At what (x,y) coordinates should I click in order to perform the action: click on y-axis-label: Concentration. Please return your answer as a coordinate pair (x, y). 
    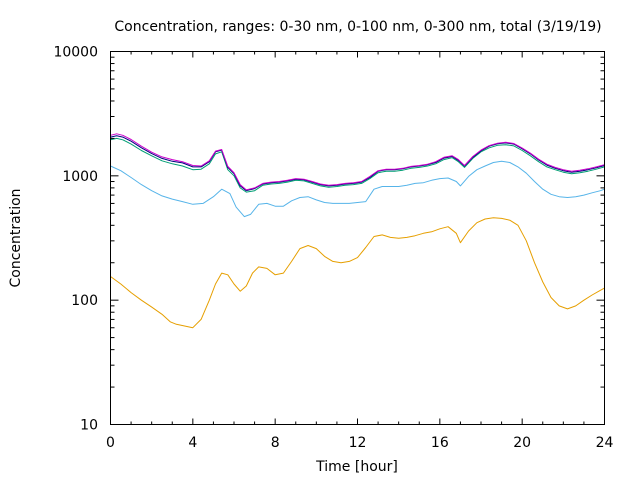
    Looking at the image, I should click on (16, 237).